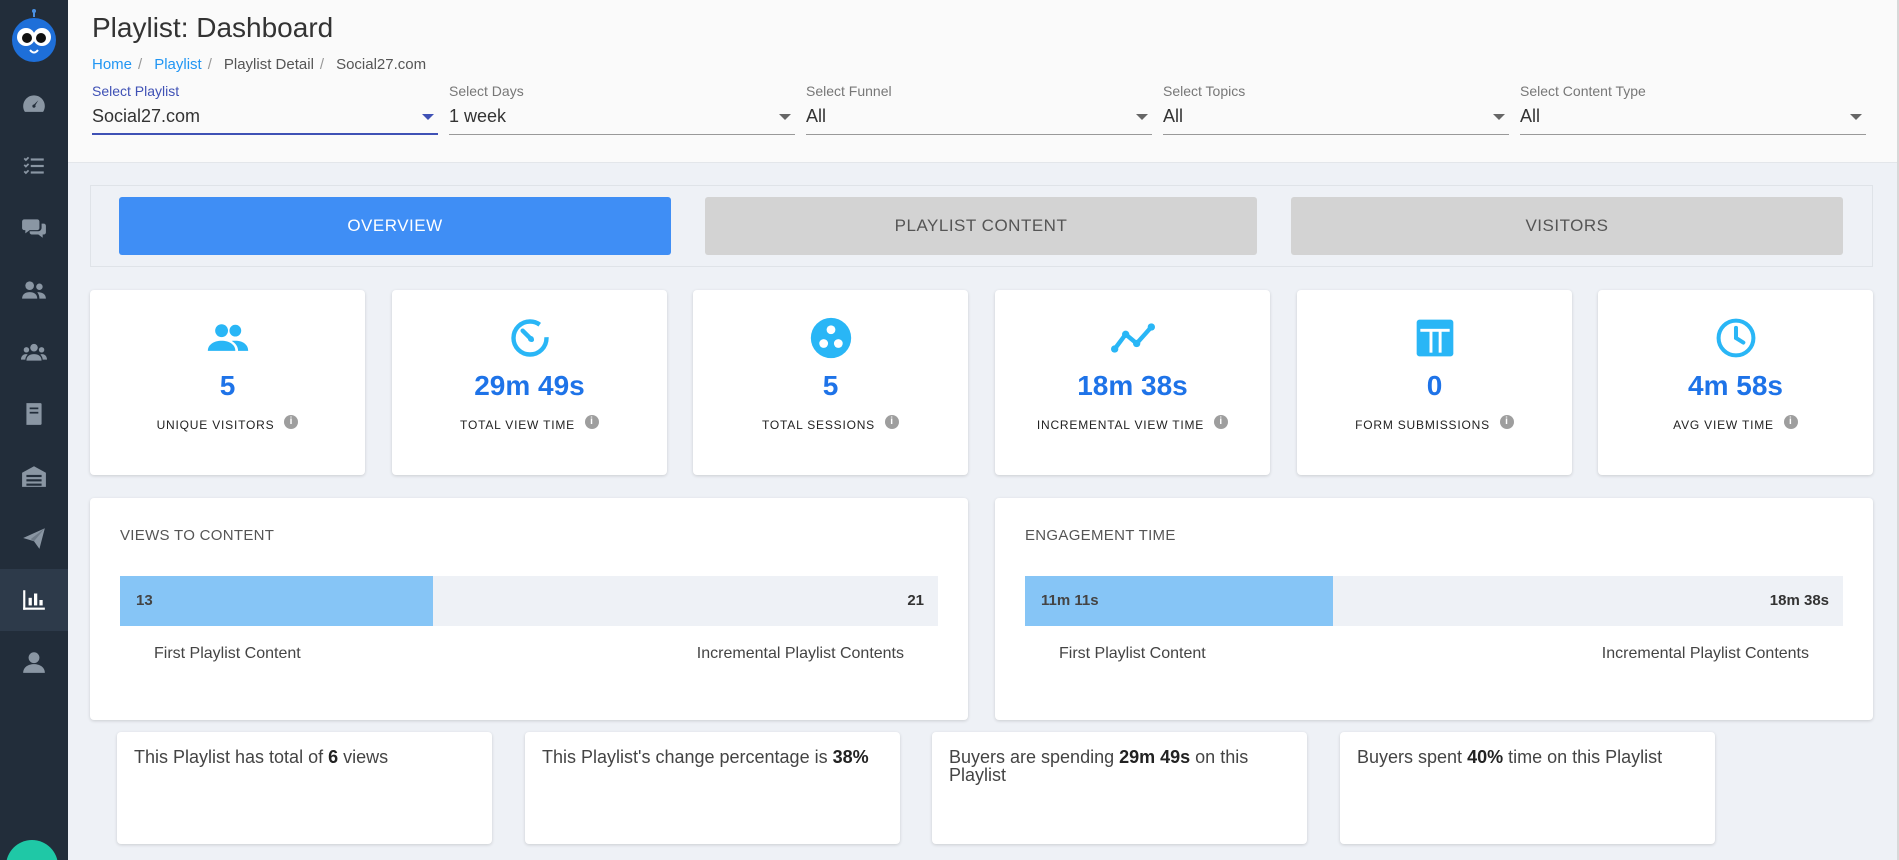 The height and width of the screenshot is (860, 1899). Describe the element at coordinates (1735, 338) in the screenshot. I see `clock-icon` at that location.